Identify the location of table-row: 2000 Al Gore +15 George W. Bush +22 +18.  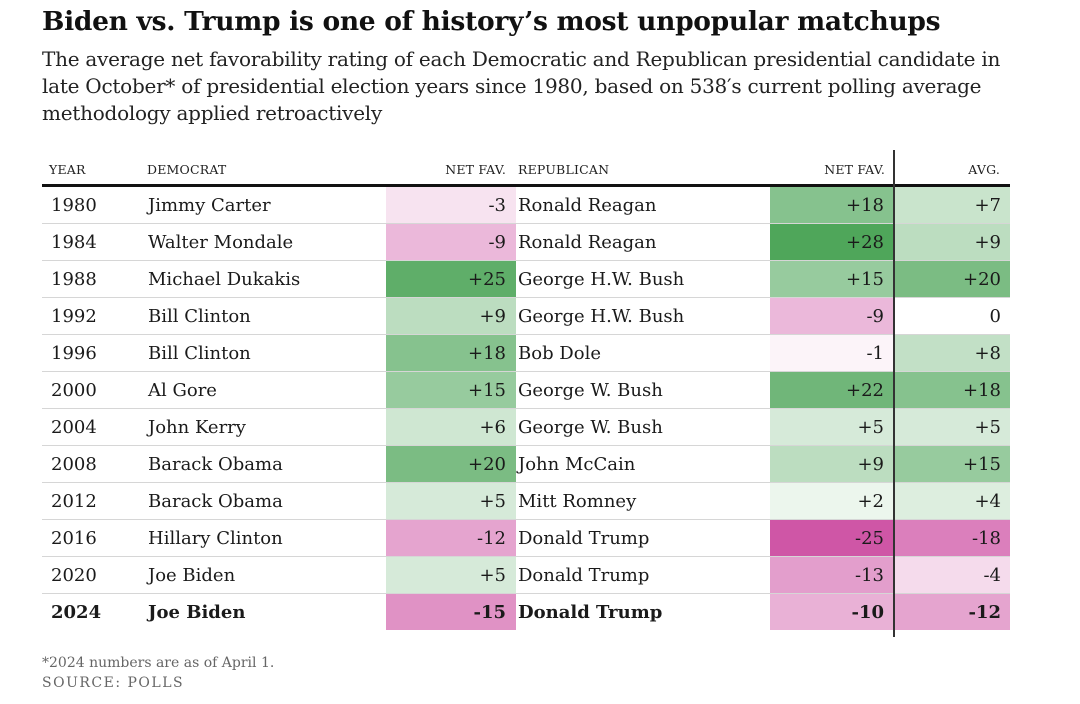
(526, 390).